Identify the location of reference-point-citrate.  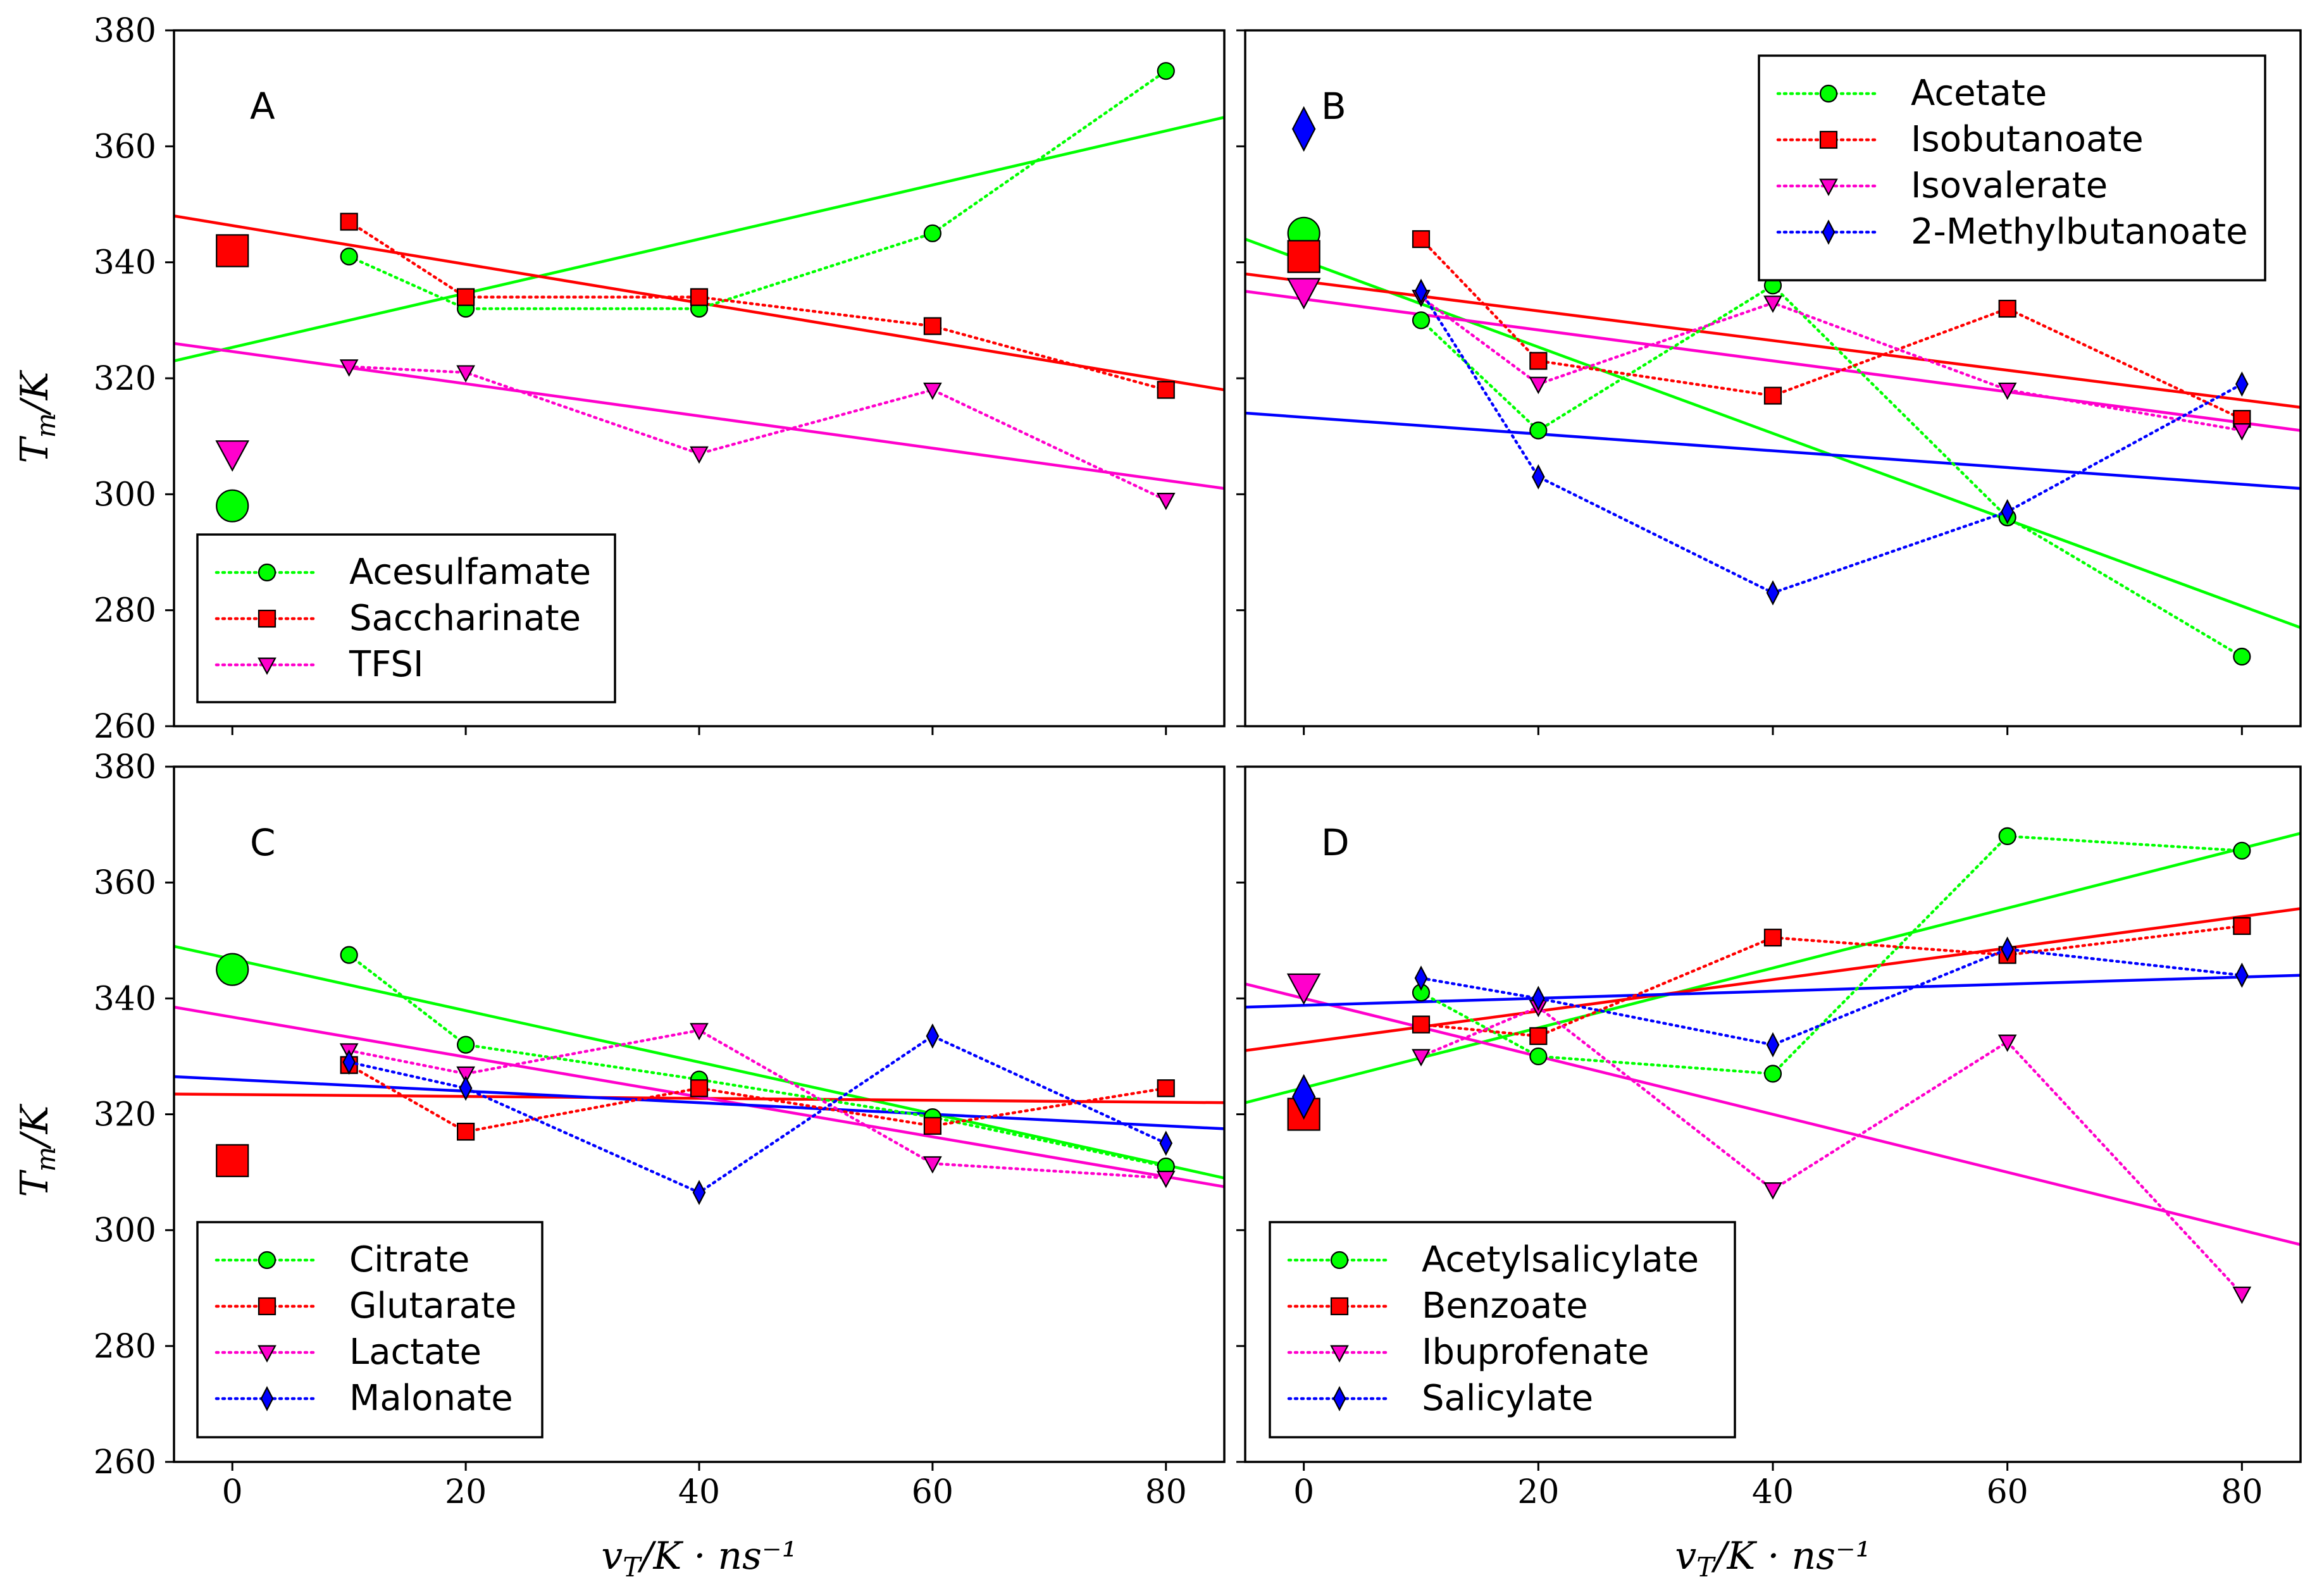
(233, 969).